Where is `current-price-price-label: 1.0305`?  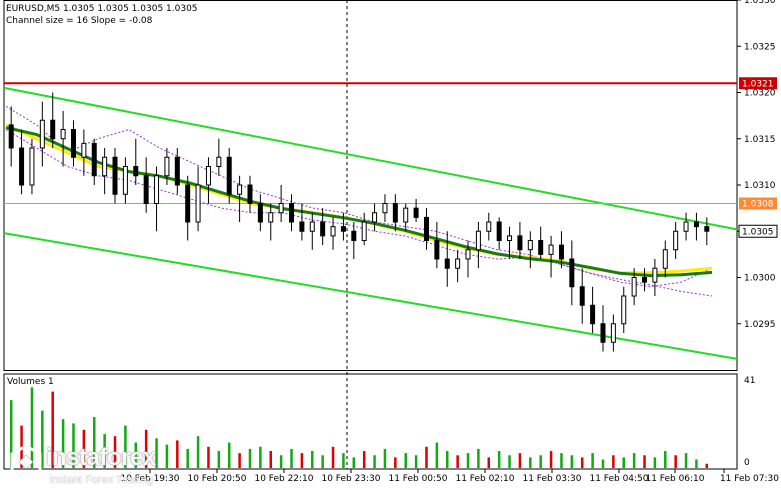
current-price-price-label: 1.0305 is located at coordinates (758, 232).